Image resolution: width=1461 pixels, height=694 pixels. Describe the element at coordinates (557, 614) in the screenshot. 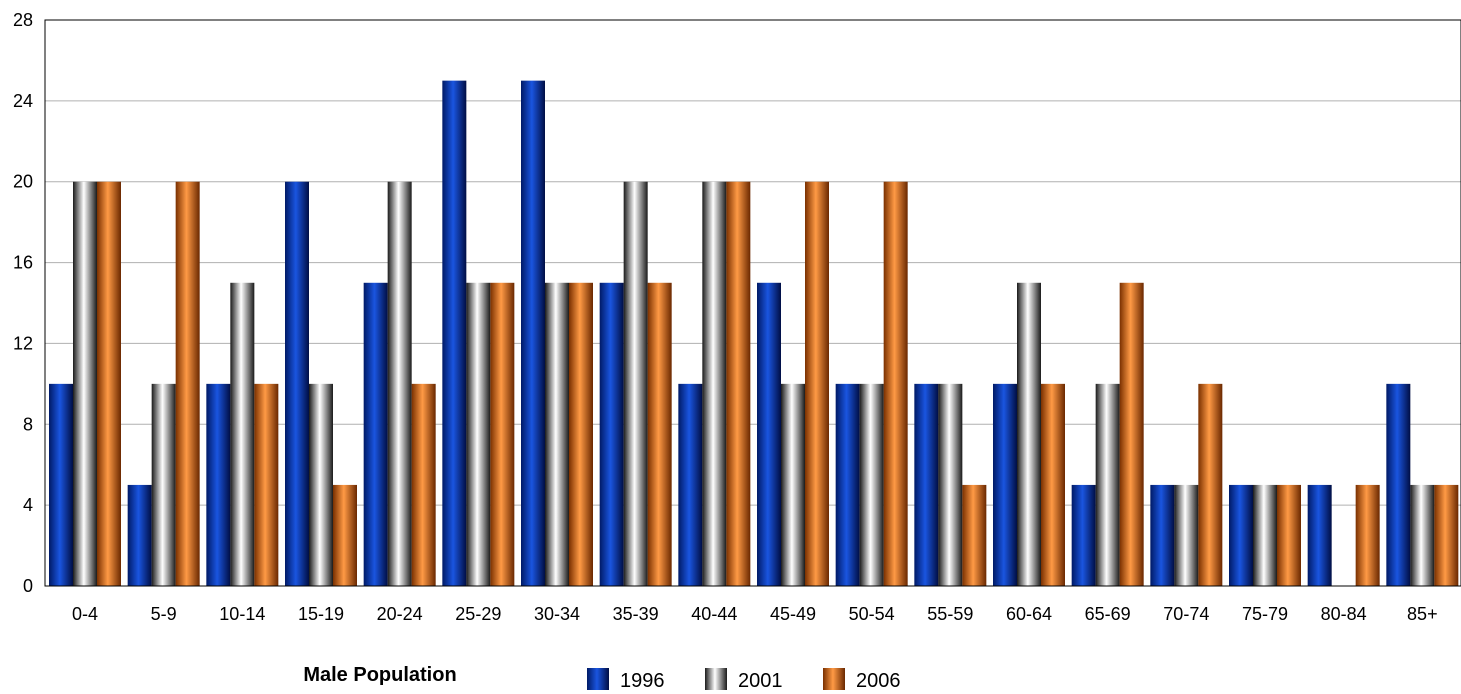

I see `x-tick-label: 30-34` at that location.